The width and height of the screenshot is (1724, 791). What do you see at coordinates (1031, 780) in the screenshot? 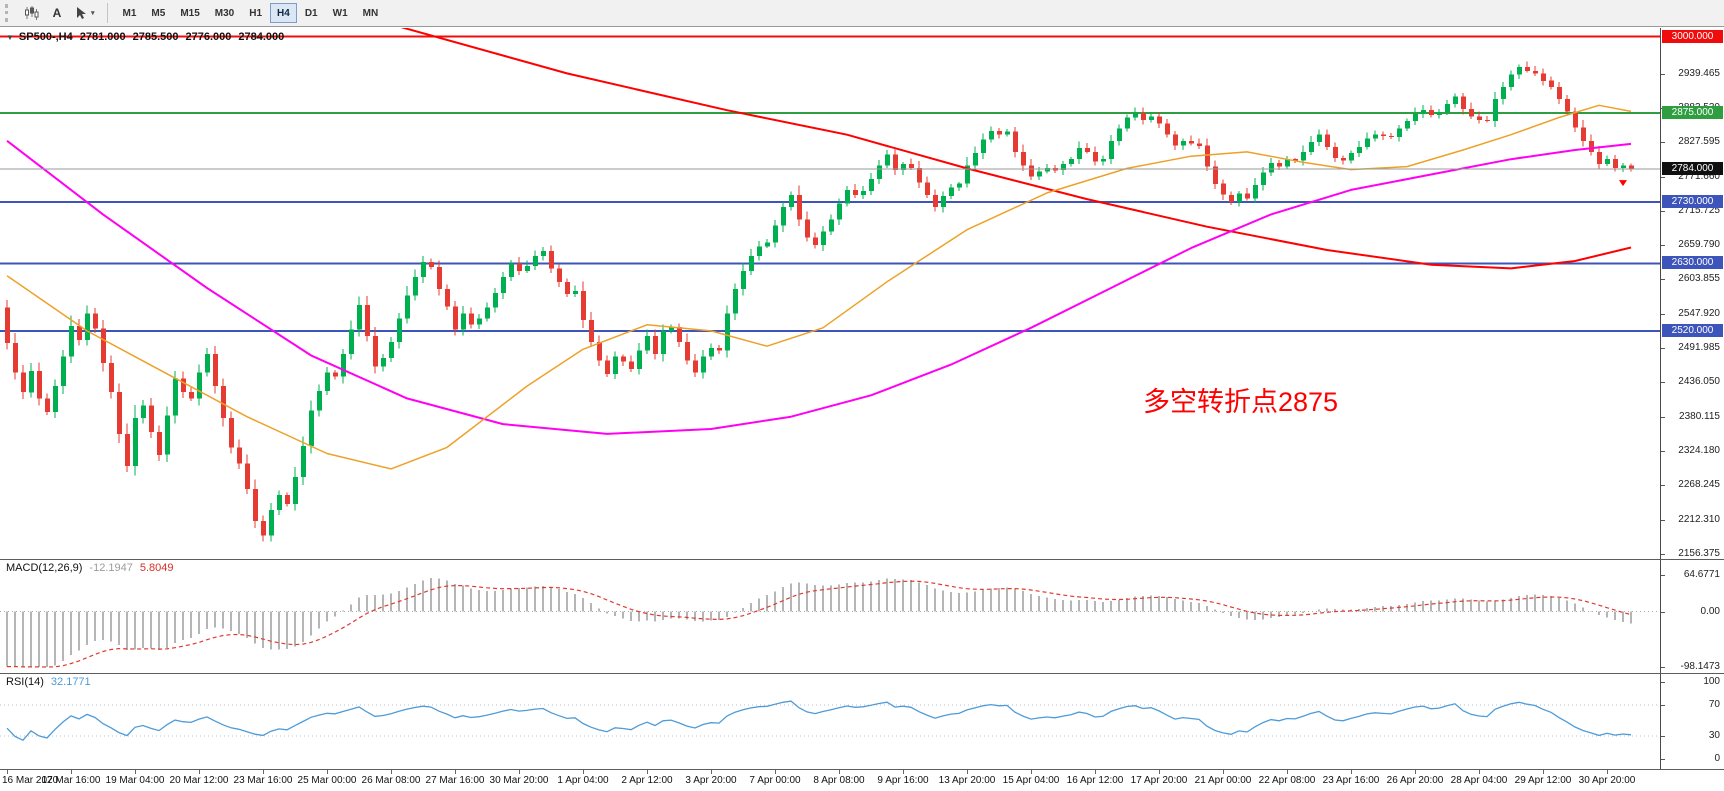
I see `time-label: 15 Apr 04:00` at bounding box center [1031, 780].